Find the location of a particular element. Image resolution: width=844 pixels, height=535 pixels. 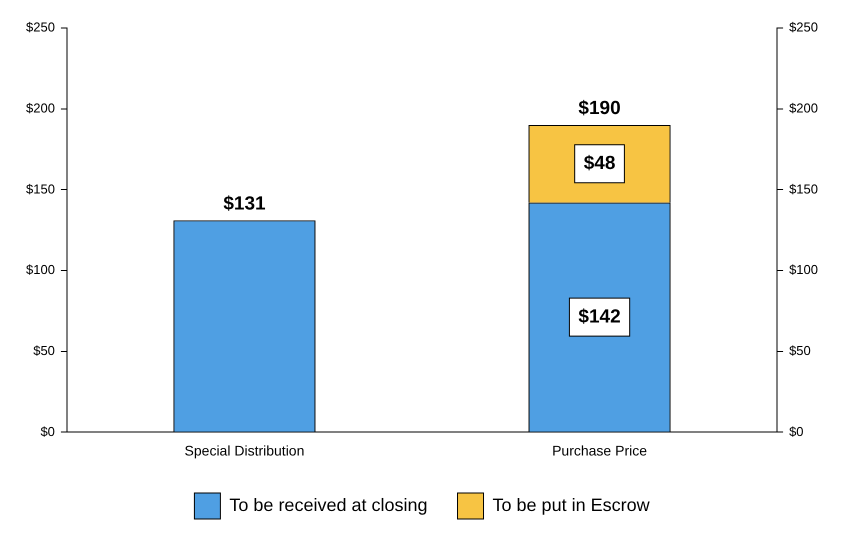

total-label: $190 is located at coordinates (599, 109).